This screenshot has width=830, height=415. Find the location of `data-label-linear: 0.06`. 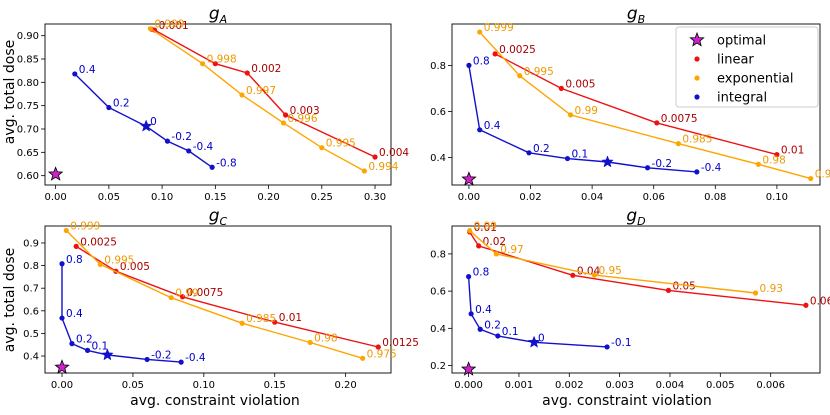

data-label-linear: 0.06 is located at coordinates (820, 301).